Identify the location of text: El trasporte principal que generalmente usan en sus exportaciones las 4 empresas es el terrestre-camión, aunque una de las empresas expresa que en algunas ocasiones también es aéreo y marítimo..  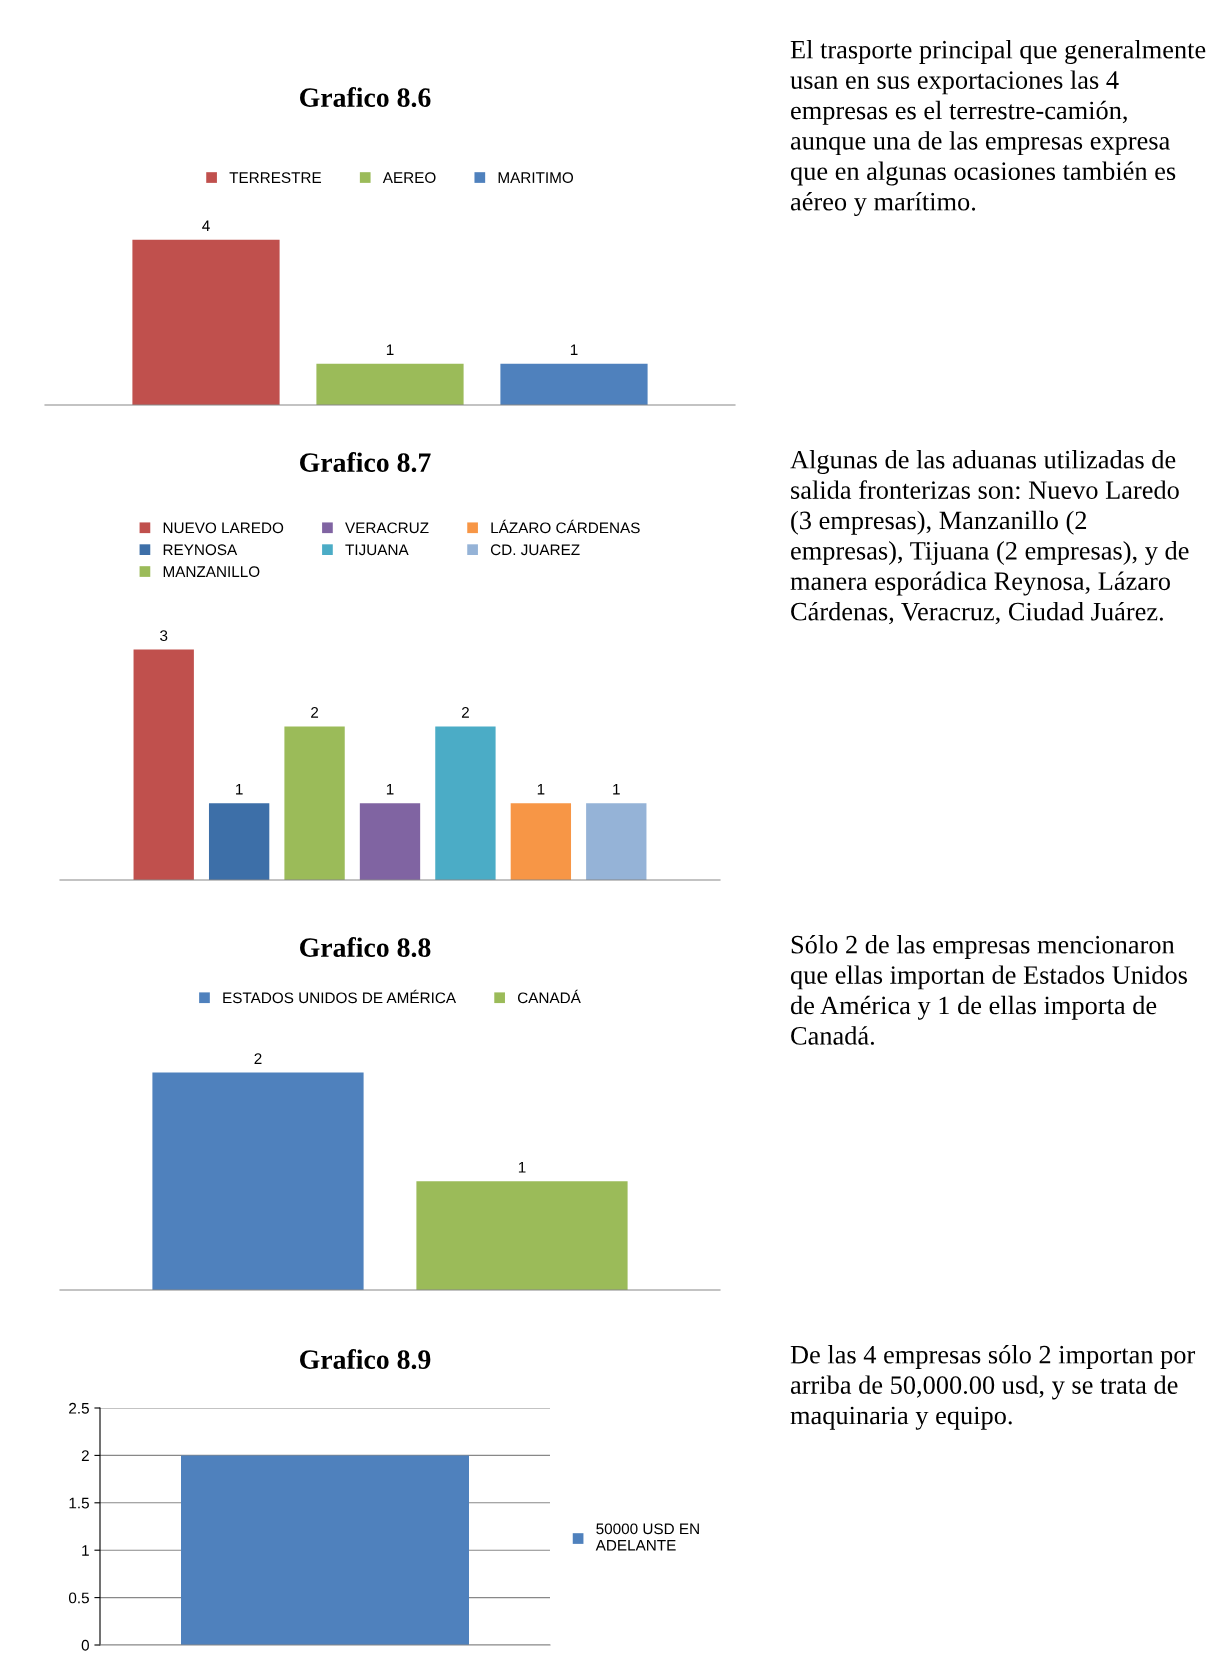
(998, 128).